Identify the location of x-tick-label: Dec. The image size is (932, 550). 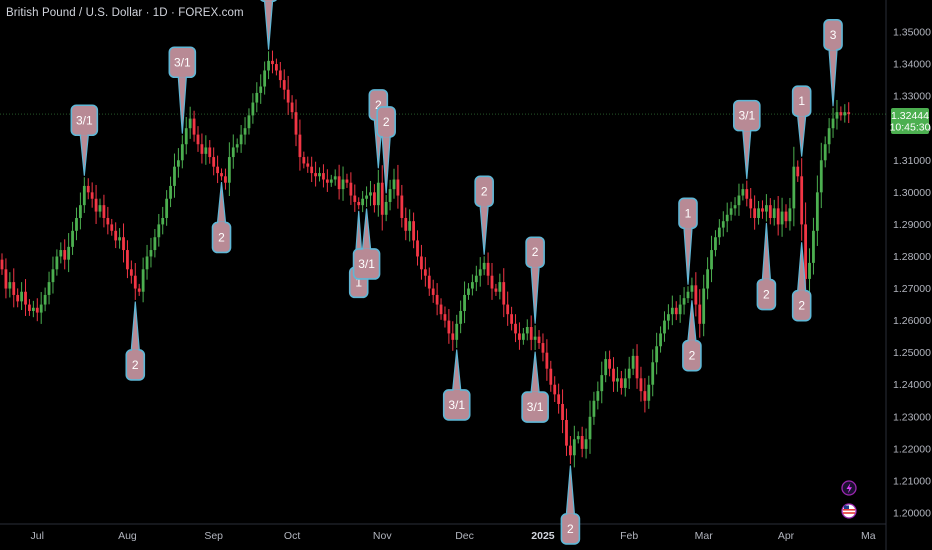
(464, 536).